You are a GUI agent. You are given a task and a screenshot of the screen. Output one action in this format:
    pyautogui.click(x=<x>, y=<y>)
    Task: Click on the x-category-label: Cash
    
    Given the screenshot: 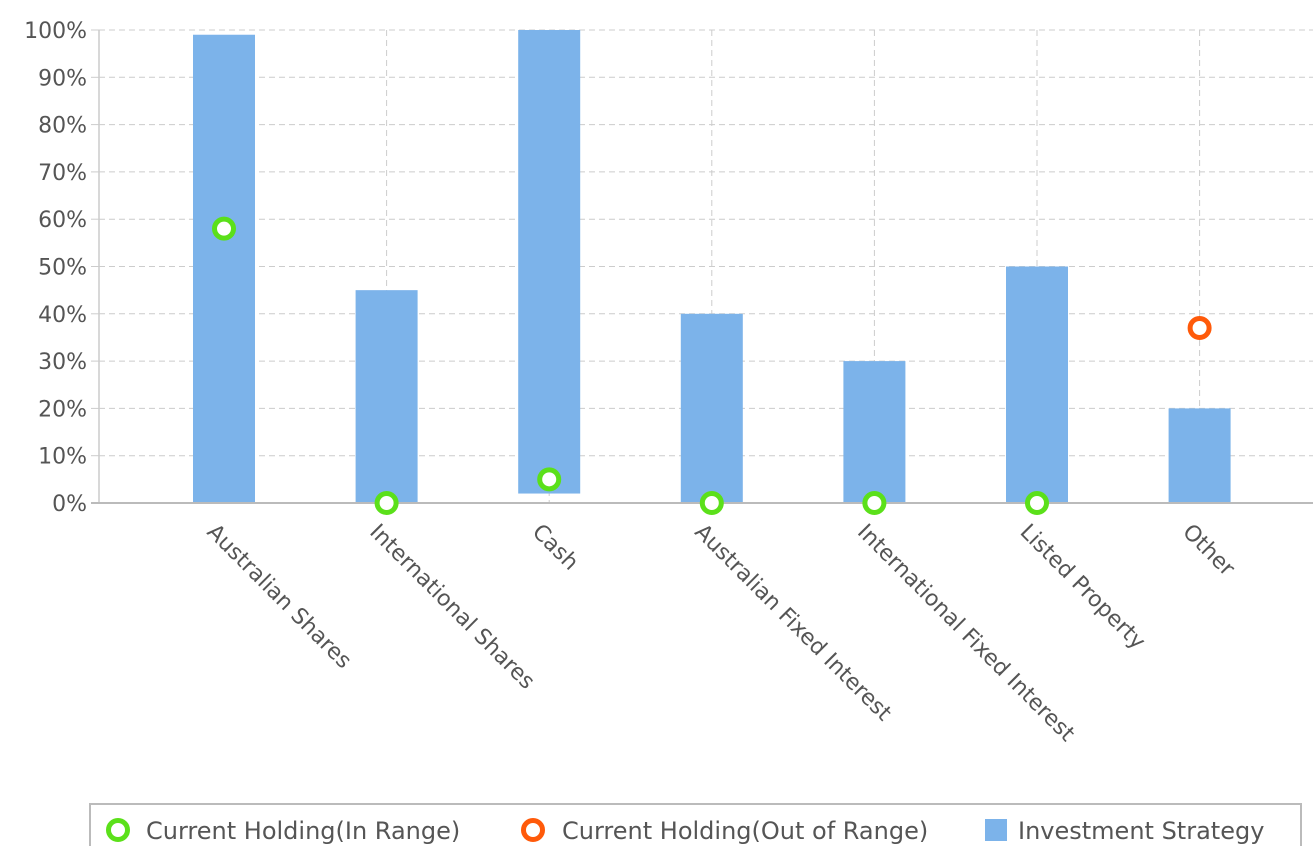 What is the action you would take?
    pyautogui.click(x=555, y=548)
    